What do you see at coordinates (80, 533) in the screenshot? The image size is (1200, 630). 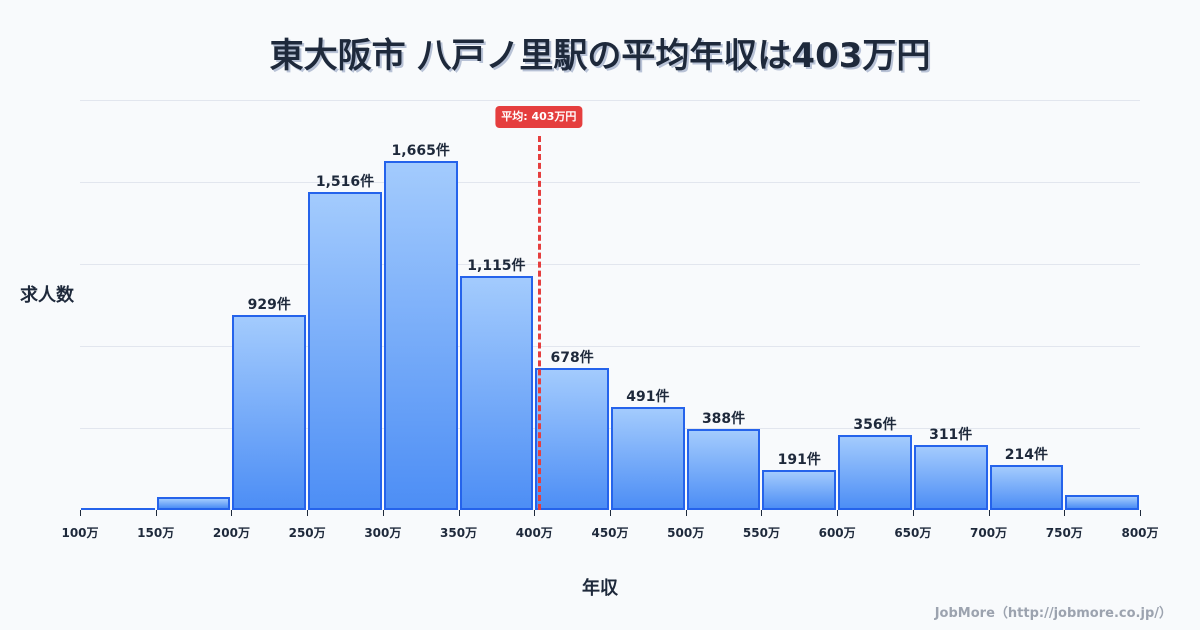 I see `x-tick-label: 100万` at bounding box center [80, 533].